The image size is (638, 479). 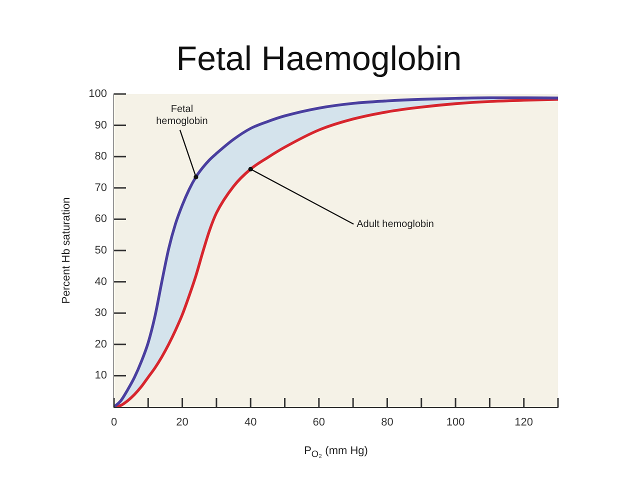 I want to click on y-tick-label: 90, so click(x=100, y=125).